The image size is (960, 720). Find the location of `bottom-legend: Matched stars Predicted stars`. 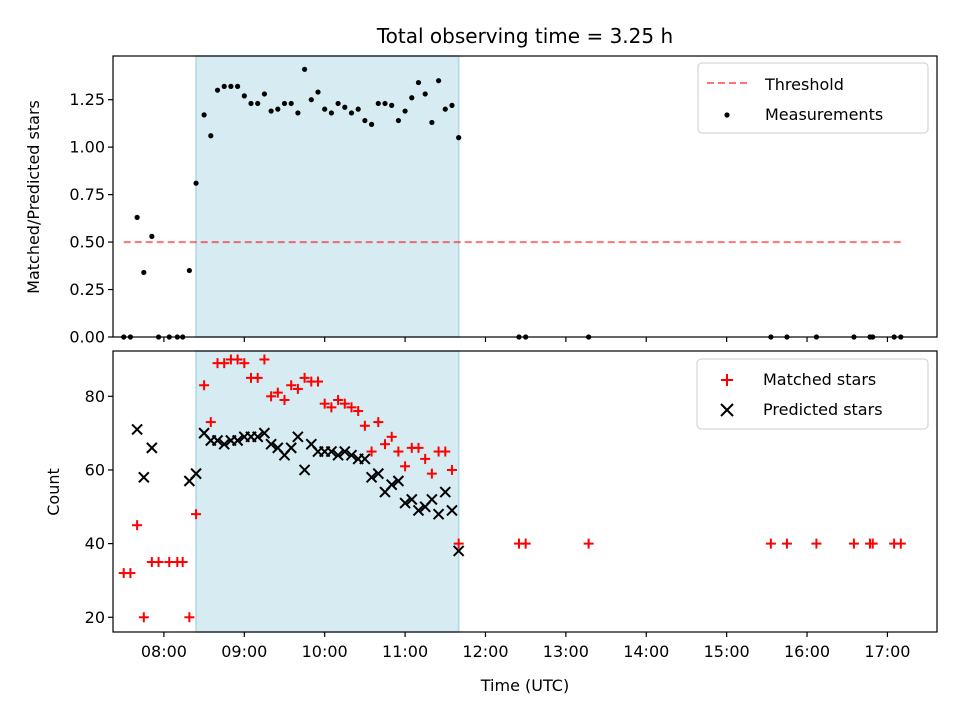

bottom-legend: Matched stars Predicted stars is located at coordinates (812, 394).